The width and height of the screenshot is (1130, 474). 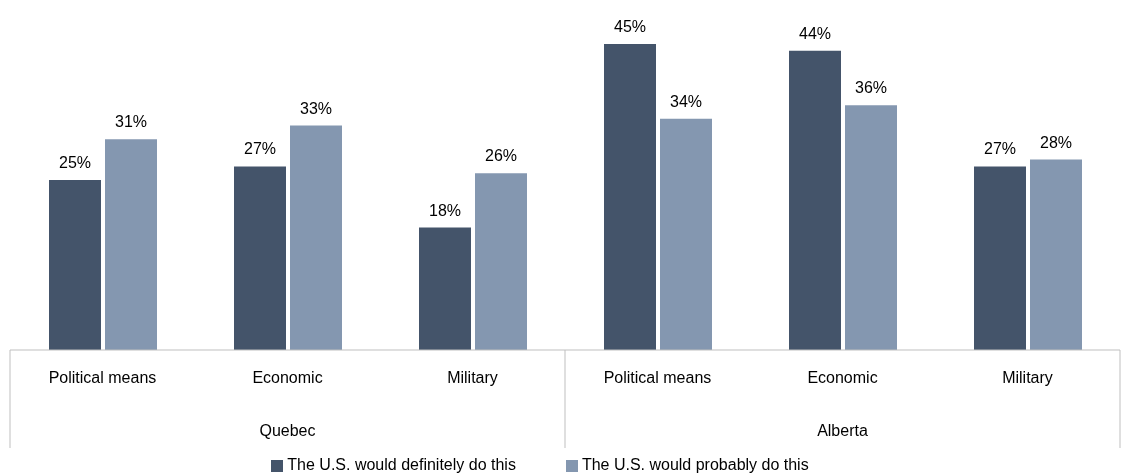 I want to click on data-label: 44%, so click(x=815, y=33).